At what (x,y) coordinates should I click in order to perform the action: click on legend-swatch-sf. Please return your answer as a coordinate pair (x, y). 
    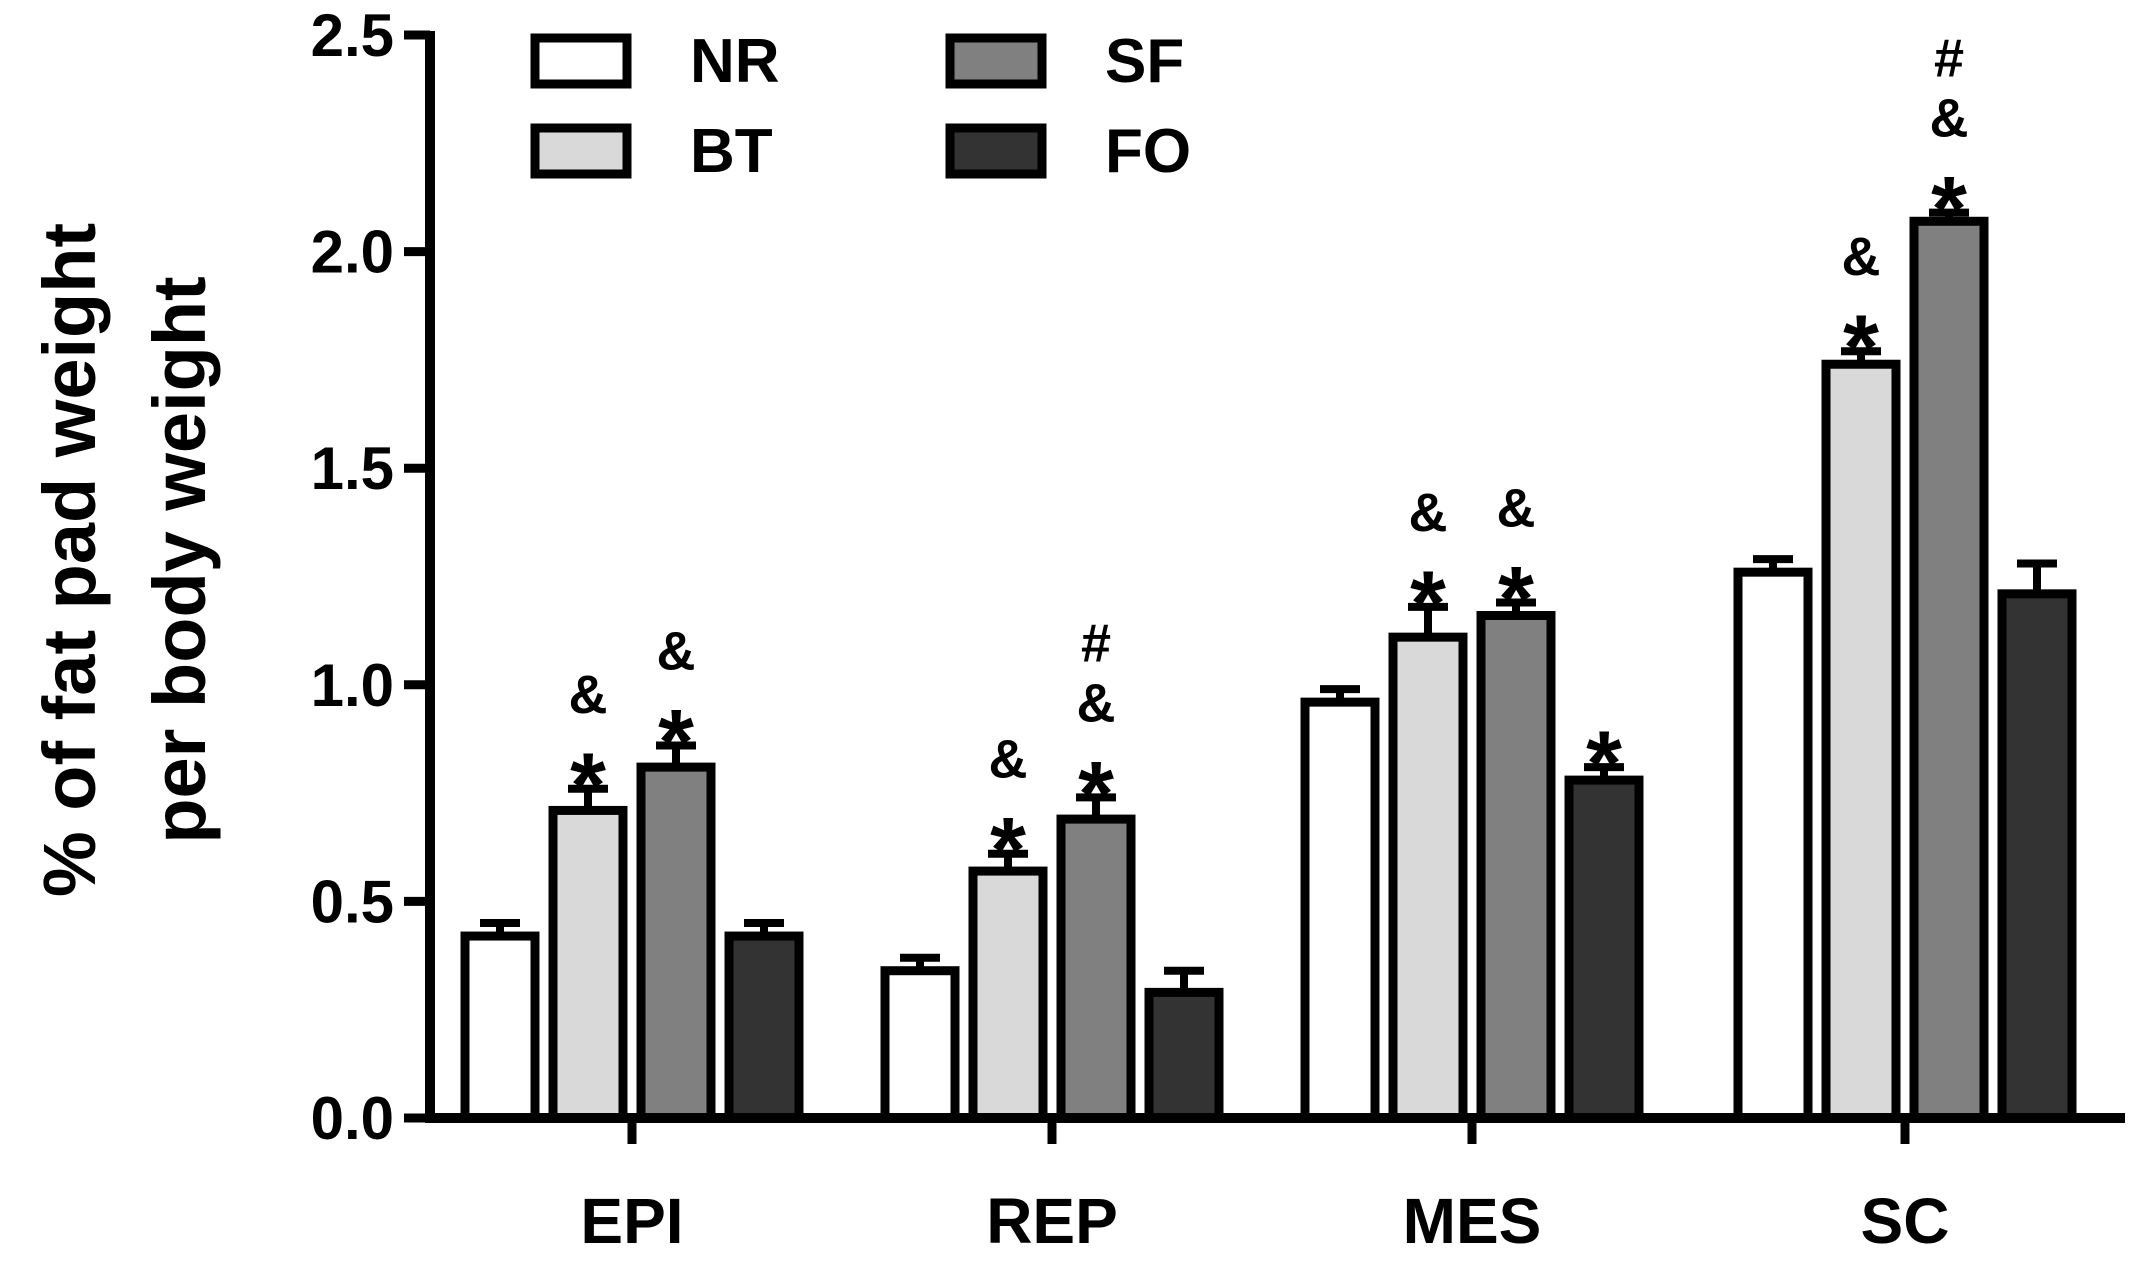
    Looking at the image, I should click on (996, 61).